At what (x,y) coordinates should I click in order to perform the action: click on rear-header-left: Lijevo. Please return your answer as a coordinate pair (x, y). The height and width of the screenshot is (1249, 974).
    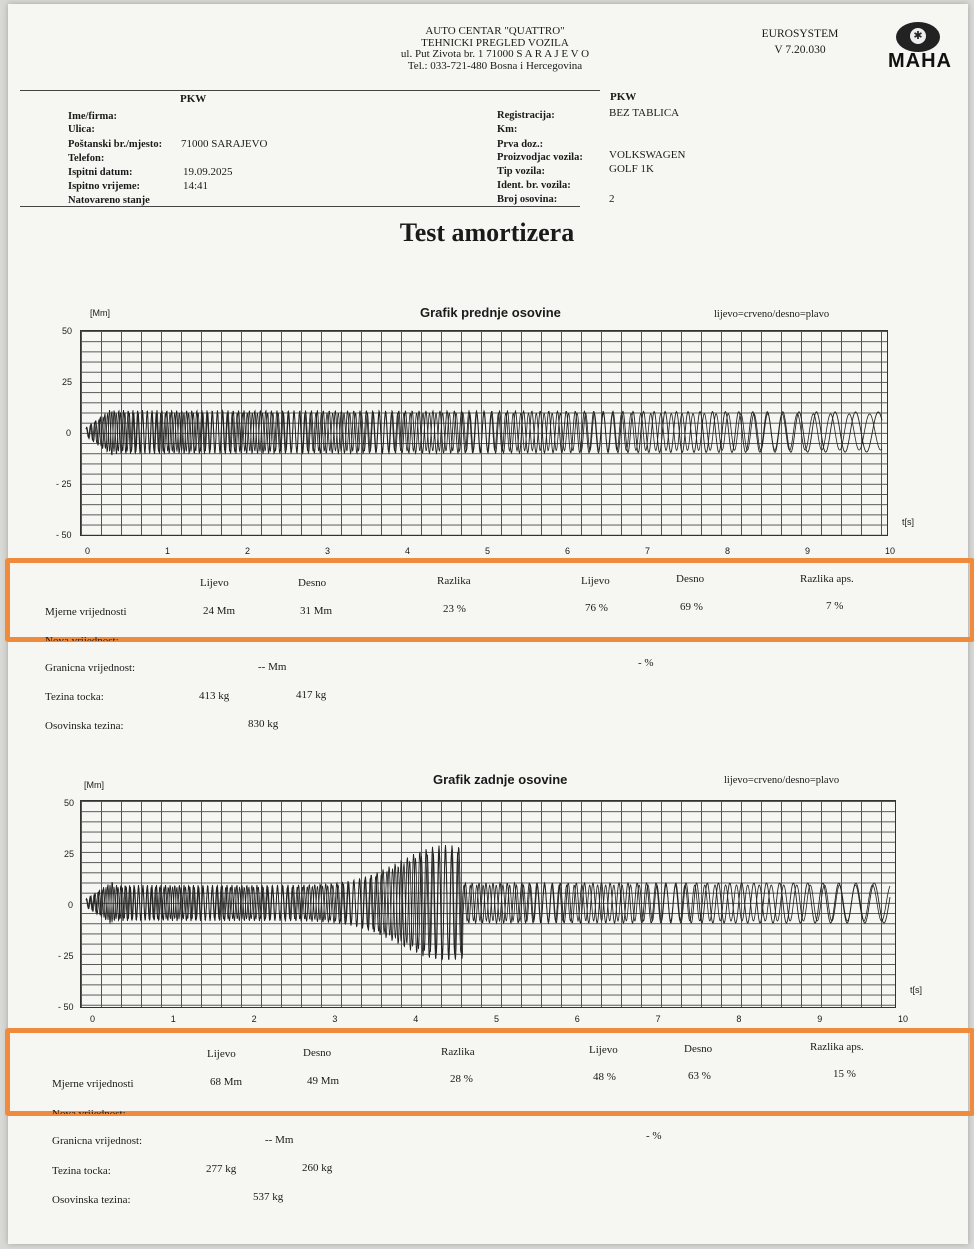
    Looking at the image, I should click on (221, 1054).